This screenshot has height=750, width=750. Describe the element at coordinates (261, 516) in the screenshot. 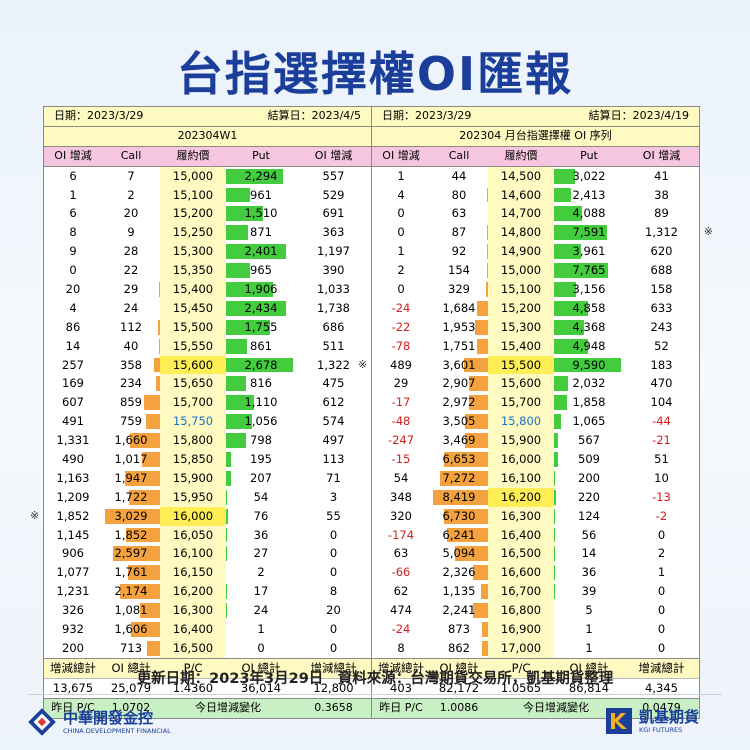

I see `put-oi-cell: 76` at that location.